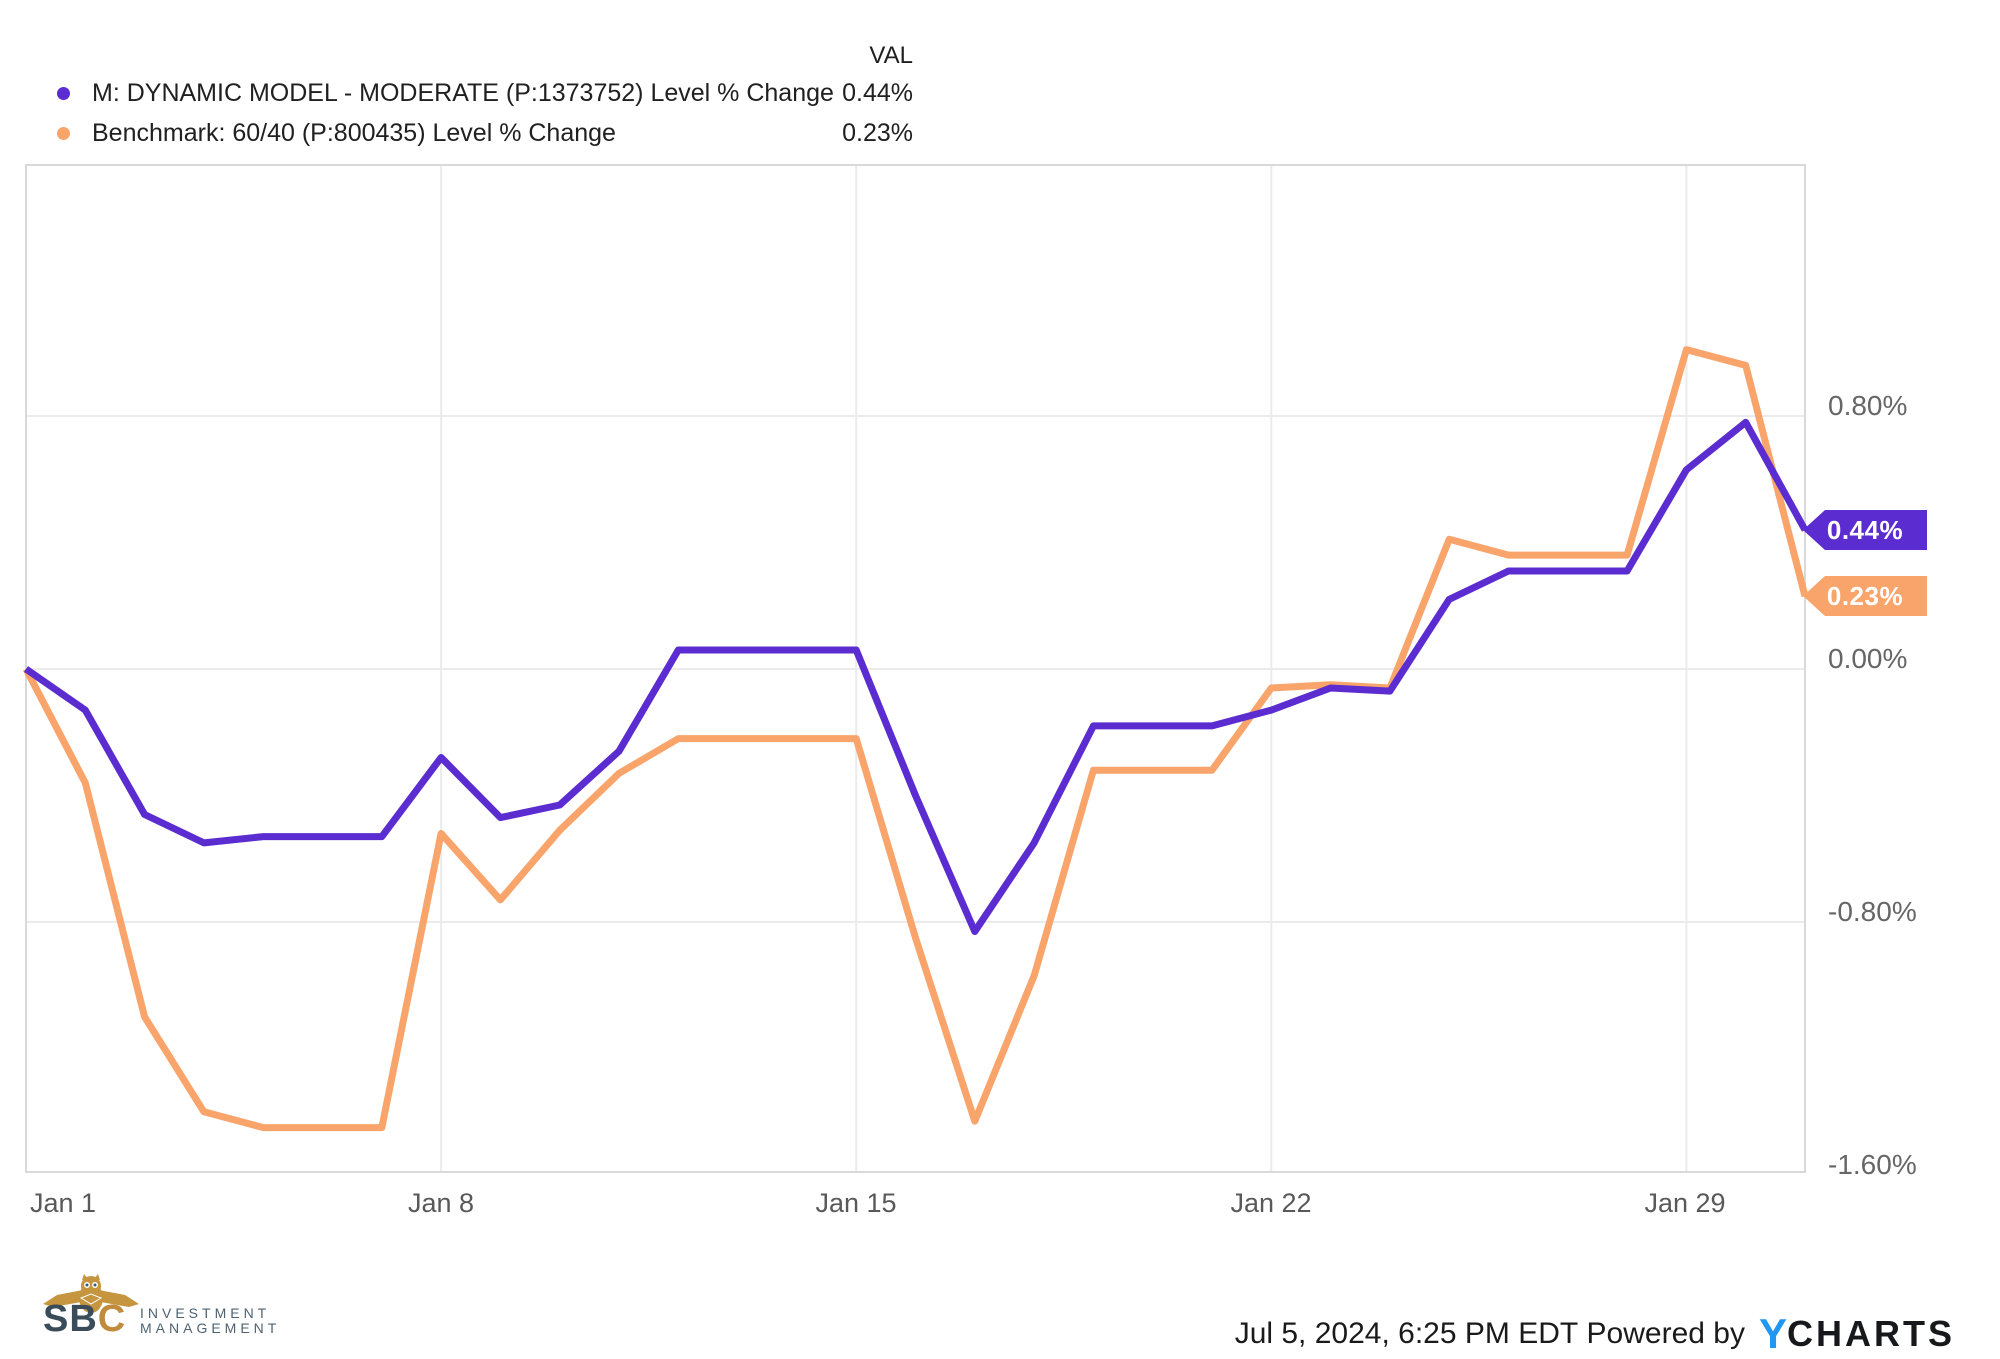  What do you see at coordinates (1865, 596) in the screenshot?
I see `value-tag-benchmark: 0.23%` at bounding box center [1865, 596].